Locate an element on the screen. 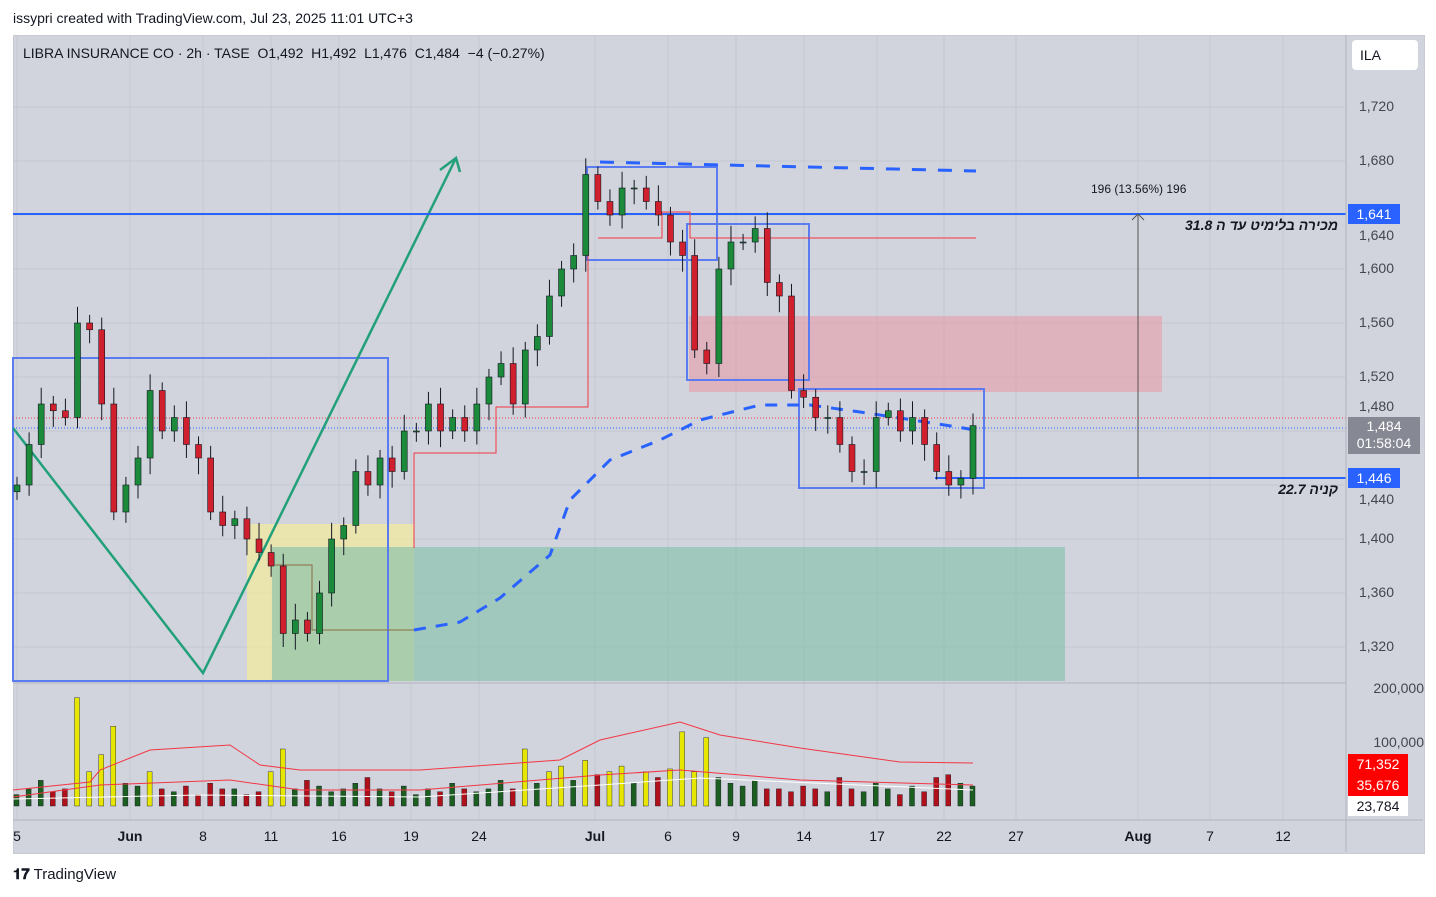 This screenshot has width=1436, height=897. time-axis-label: Jun is located at coordinates (130, 836).